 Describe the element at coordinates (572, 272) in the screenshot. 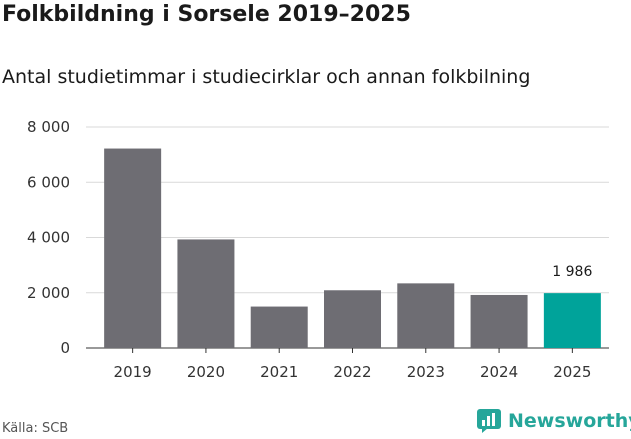

I see `data-label: 1 986` at that location.